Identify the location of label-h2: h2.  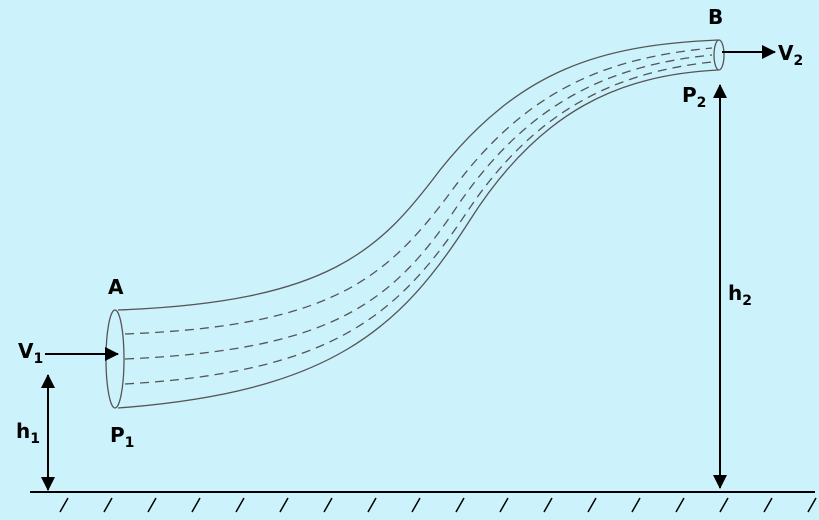
(740, 295).